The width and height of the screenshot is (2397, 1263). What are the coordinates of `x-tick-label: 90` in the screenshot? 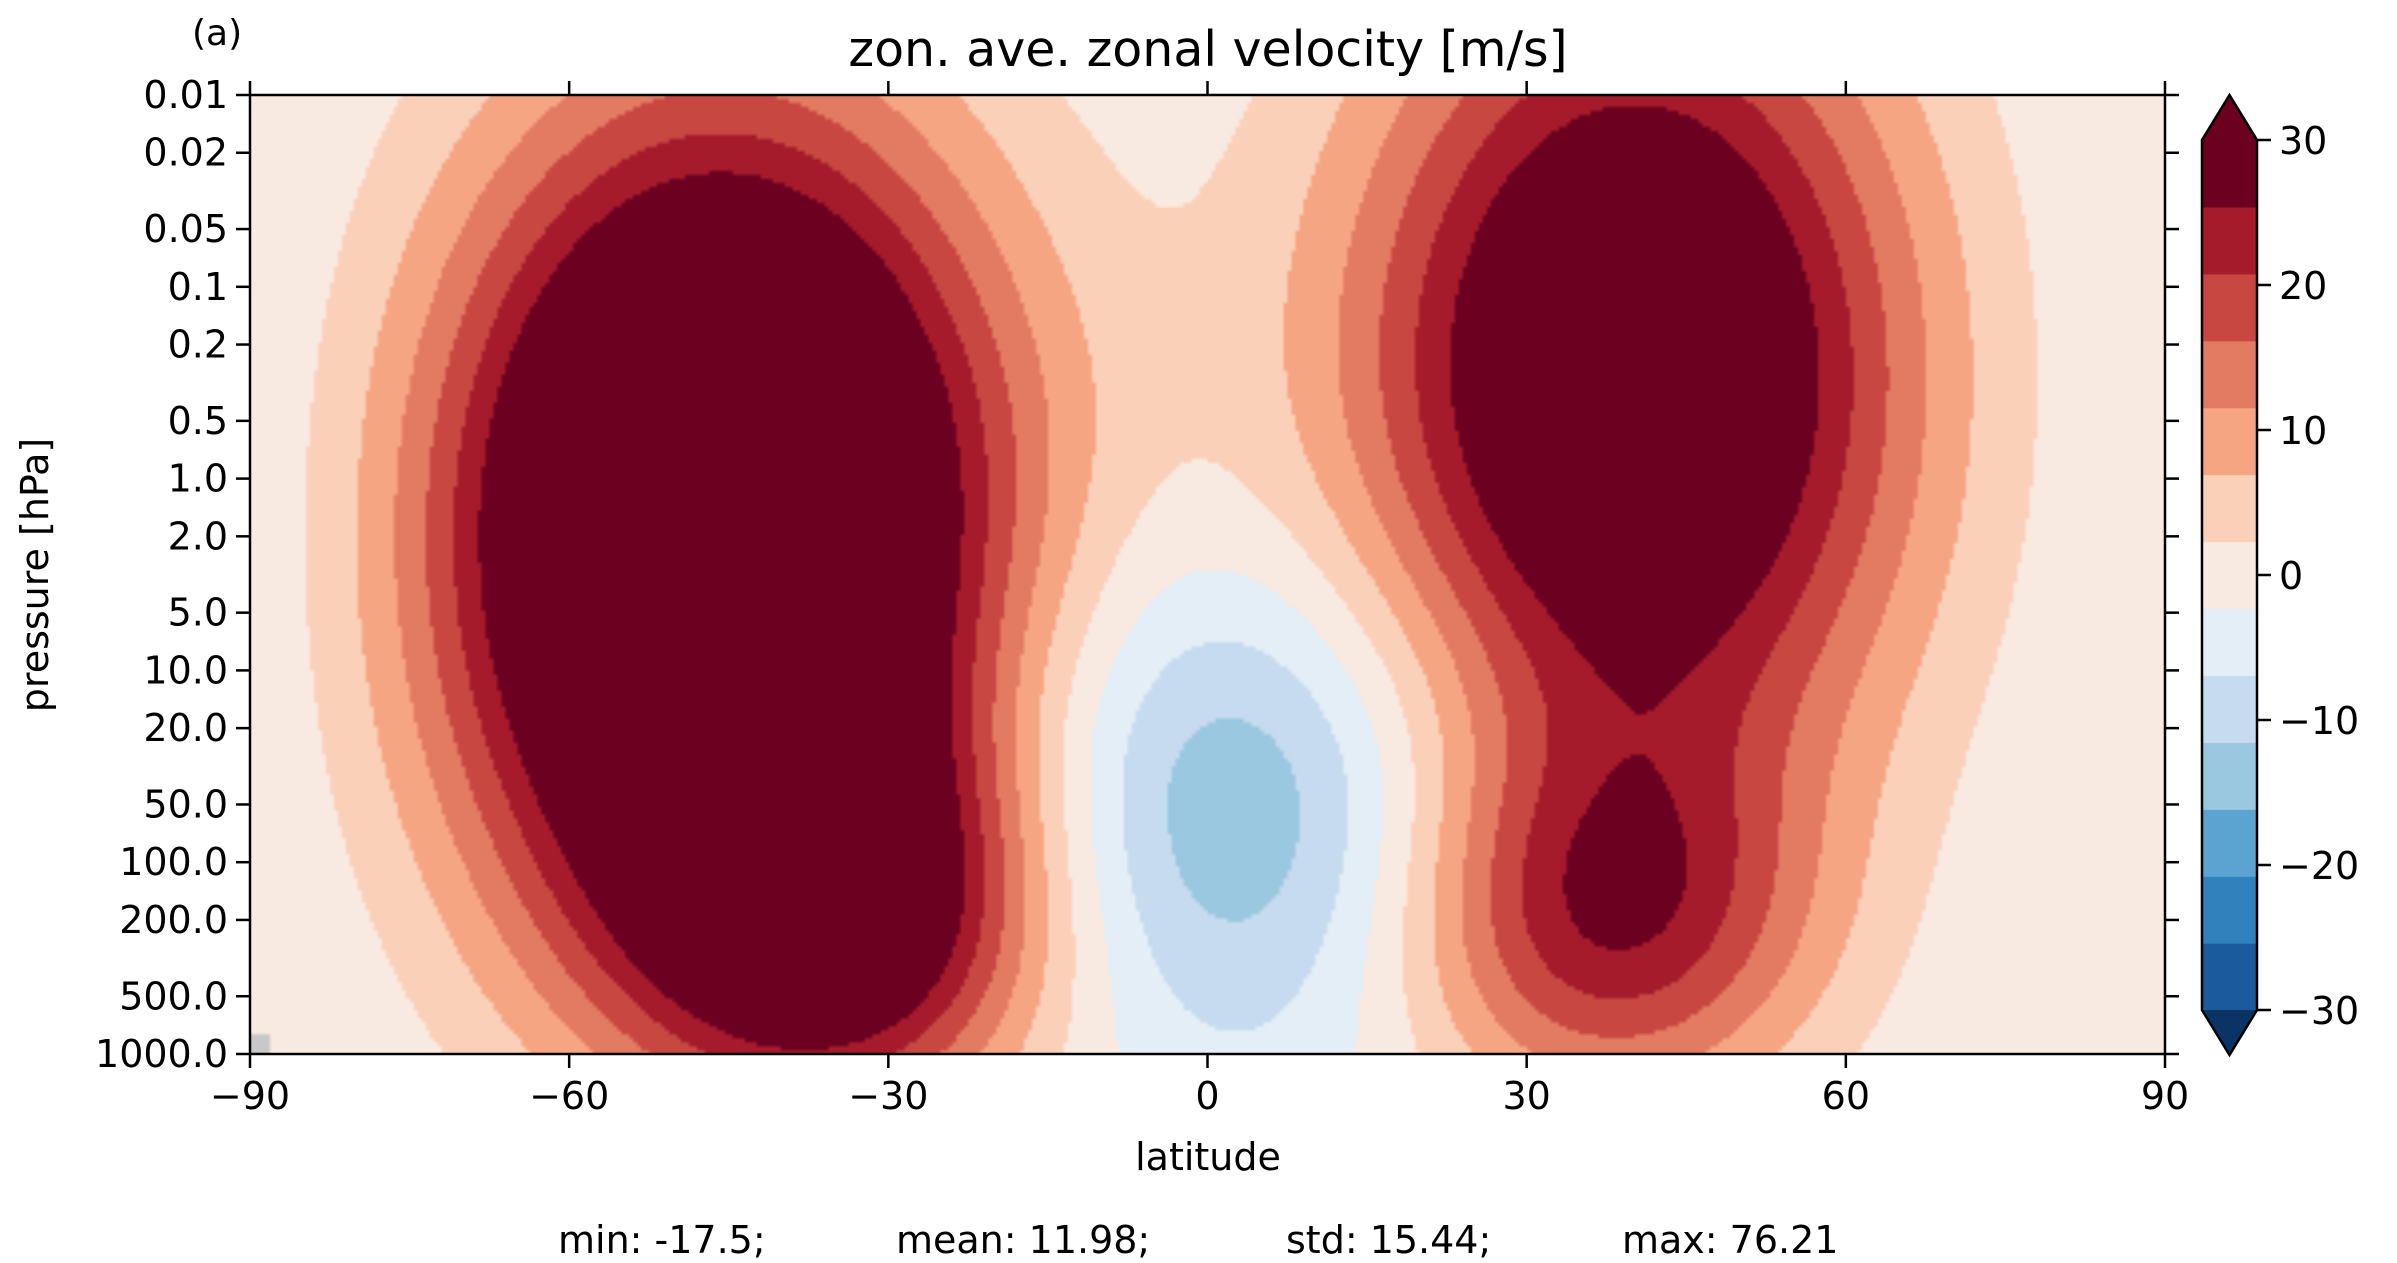 It's located at (2165, 1096).